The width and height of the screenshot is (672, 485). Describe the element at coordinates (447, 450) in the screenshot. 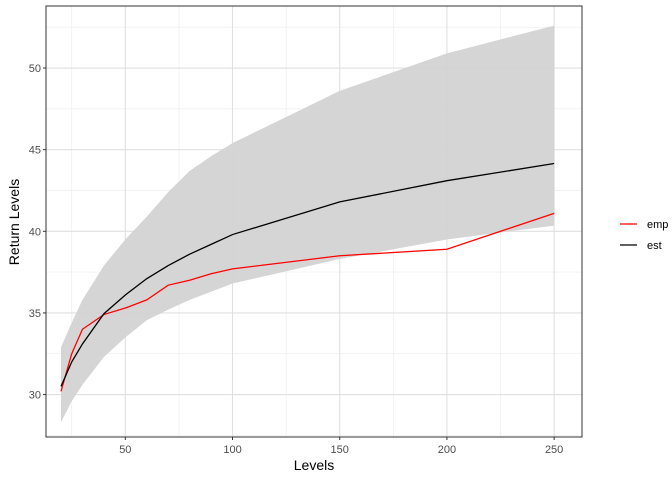

I see `x-tick-label: 200` at that location.